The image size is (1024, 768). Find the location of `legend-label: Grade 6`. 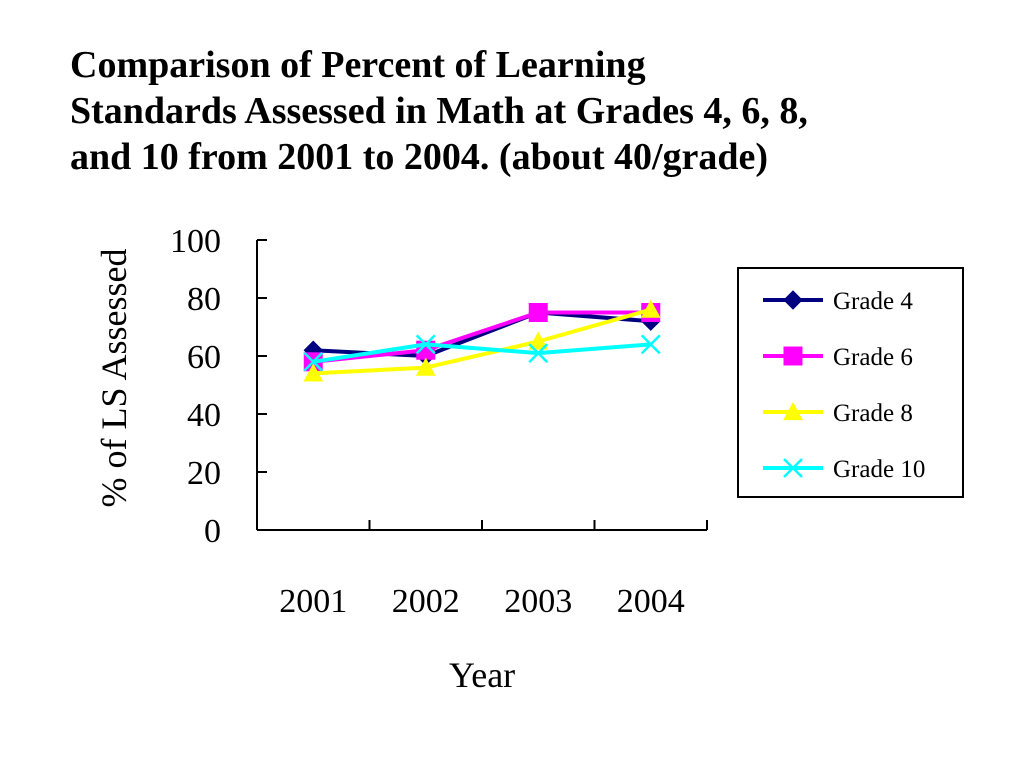

legend-label: Grade 6 is located at coordinates (873, 357).